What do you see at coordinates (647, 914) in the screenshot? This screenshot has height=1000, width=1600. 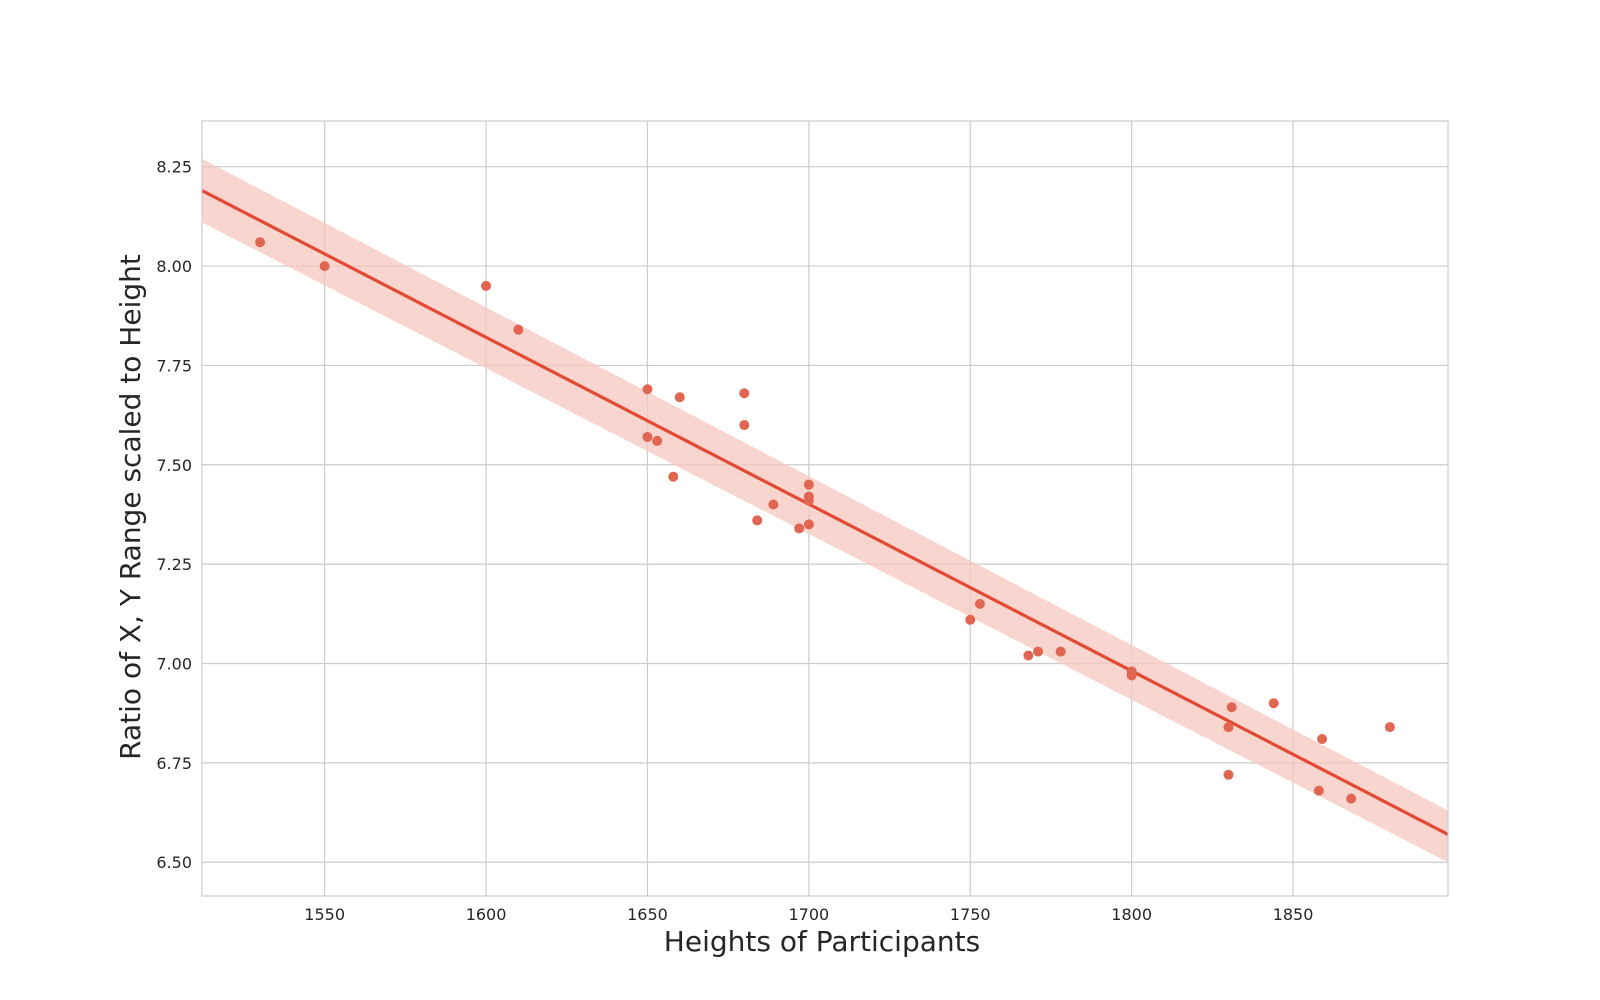 I see `x-tick-label: 1650` at bounding box center [647, 914].